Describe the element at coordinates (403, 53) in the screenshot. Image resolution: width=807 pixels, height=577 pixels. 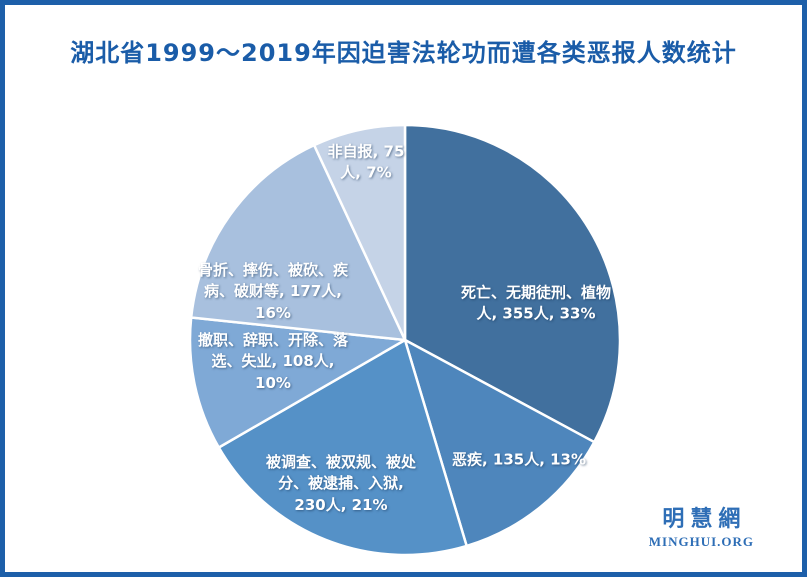
I see `page-title: 湖北省1999～2019年因迫害法轮功而遭各类恶报人数统计` at that location.